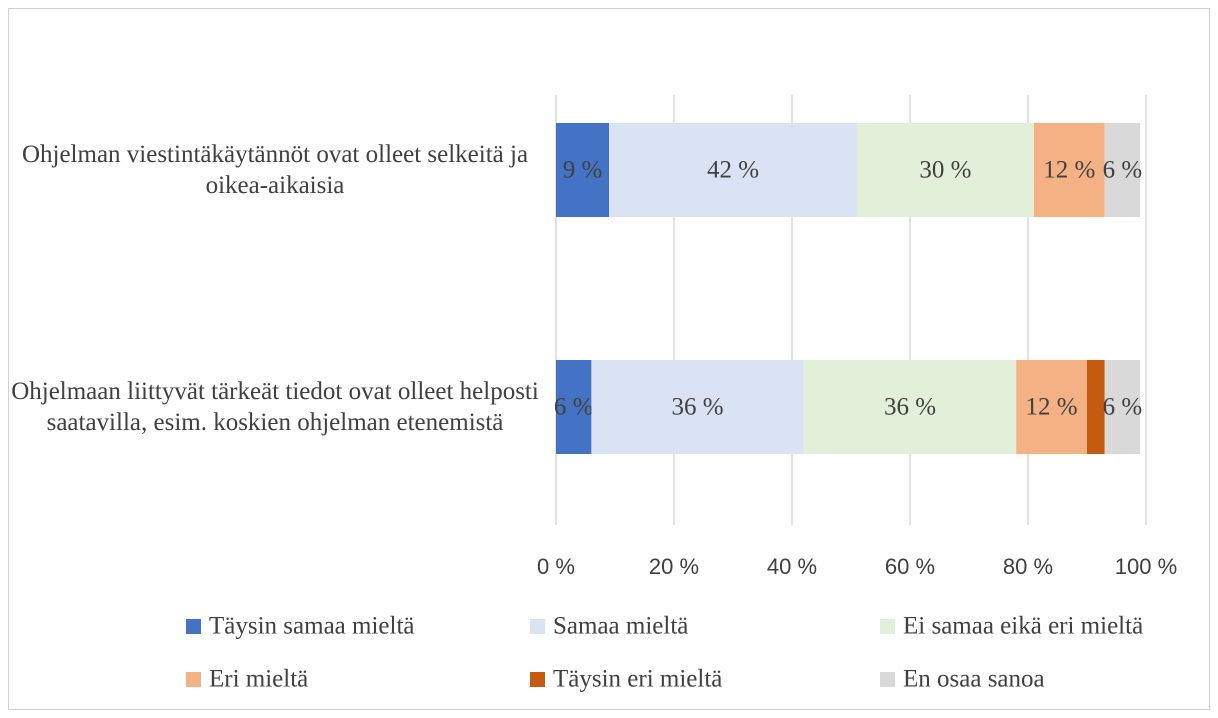  What do you see at coordinates (910, 566) in the screenshot?
I see `x-tick-label: 60 %` at bounding box center [910, 566].